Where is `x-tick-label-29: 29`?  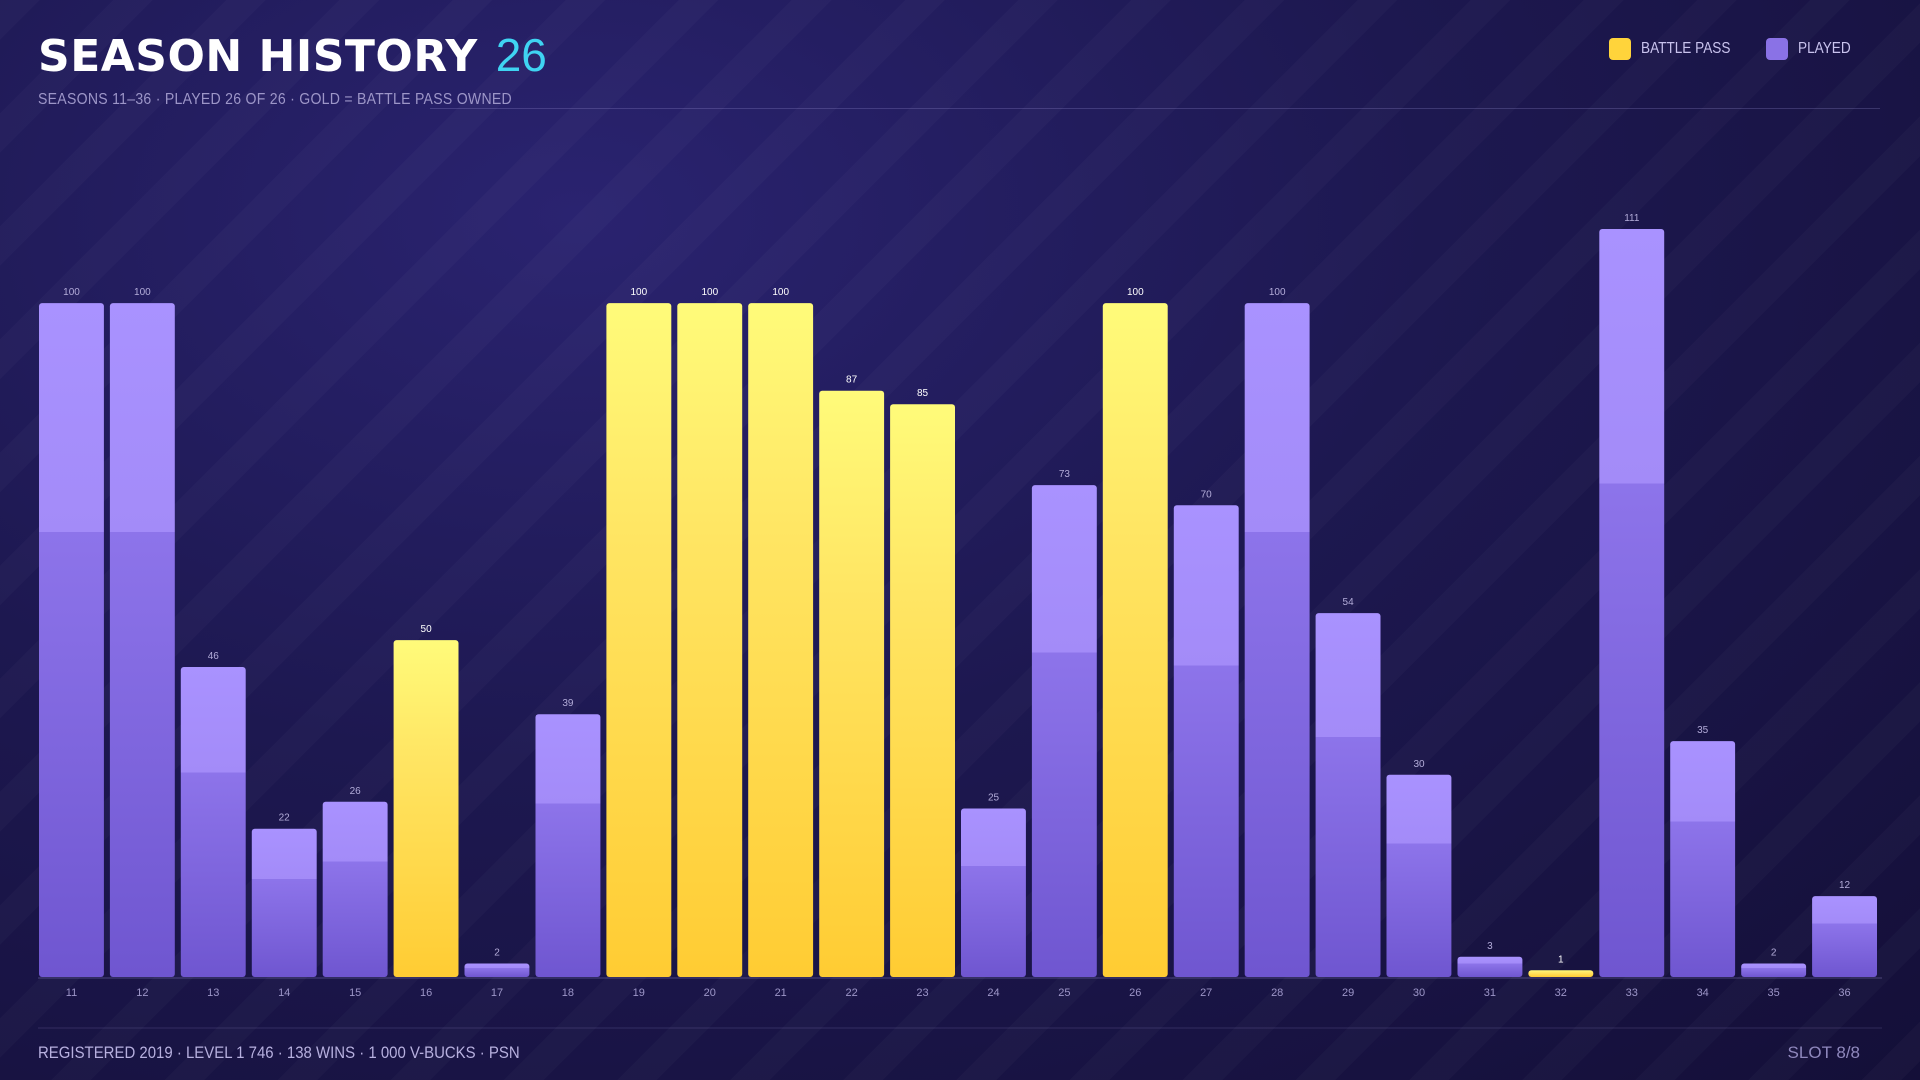
x-tick-label-29: 29 is located at coordinates (1348, 993).